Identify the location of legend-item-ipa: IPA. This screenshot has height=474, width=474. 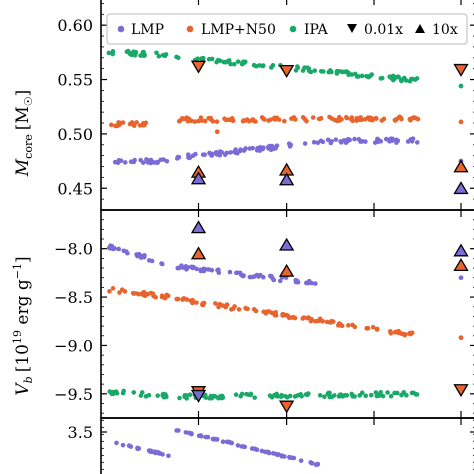
(309, 30).